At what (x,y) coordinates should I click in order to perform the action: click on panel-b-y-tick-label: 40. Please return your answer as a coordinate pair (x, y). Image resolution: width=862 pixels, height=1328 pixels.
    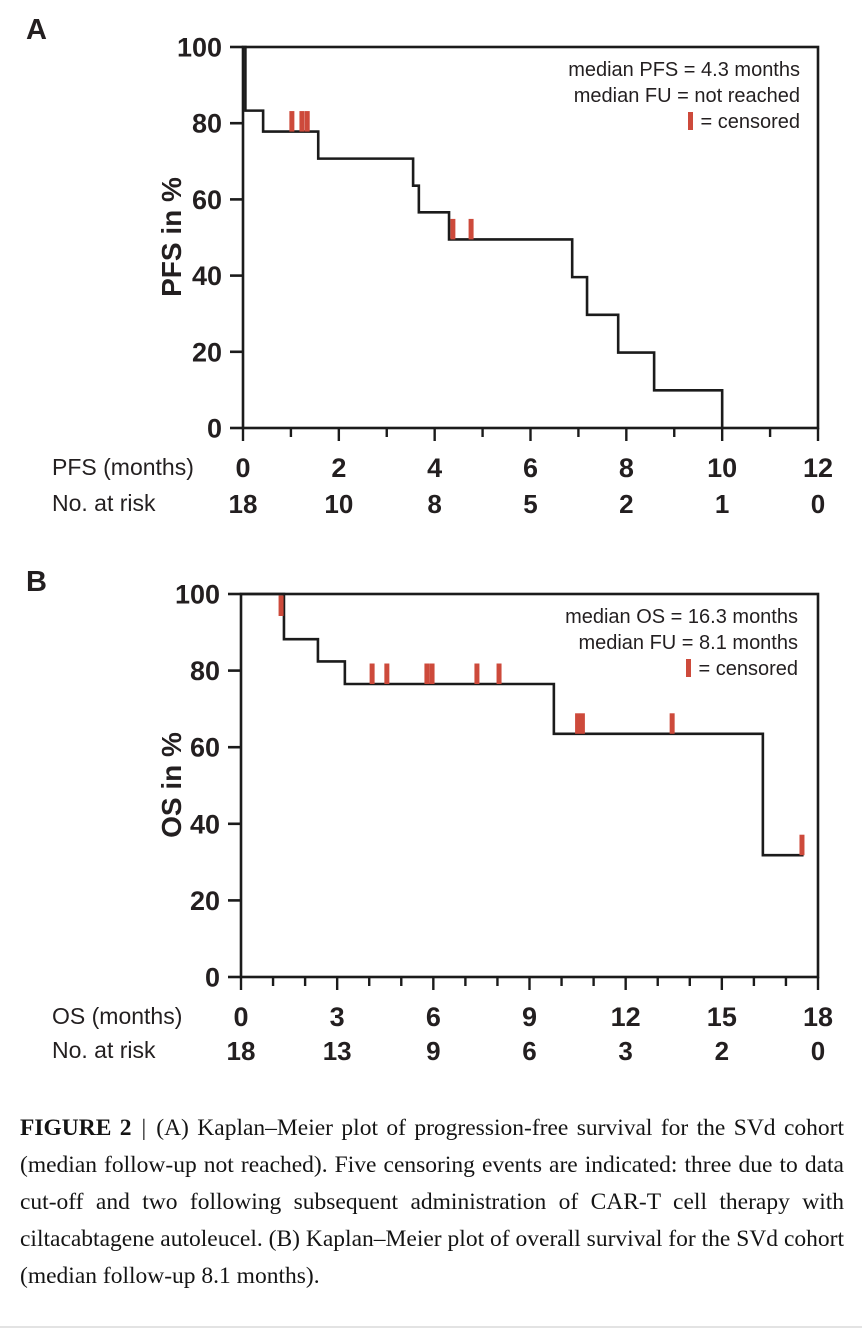
    Looking at the image, I should click on (205, 824).